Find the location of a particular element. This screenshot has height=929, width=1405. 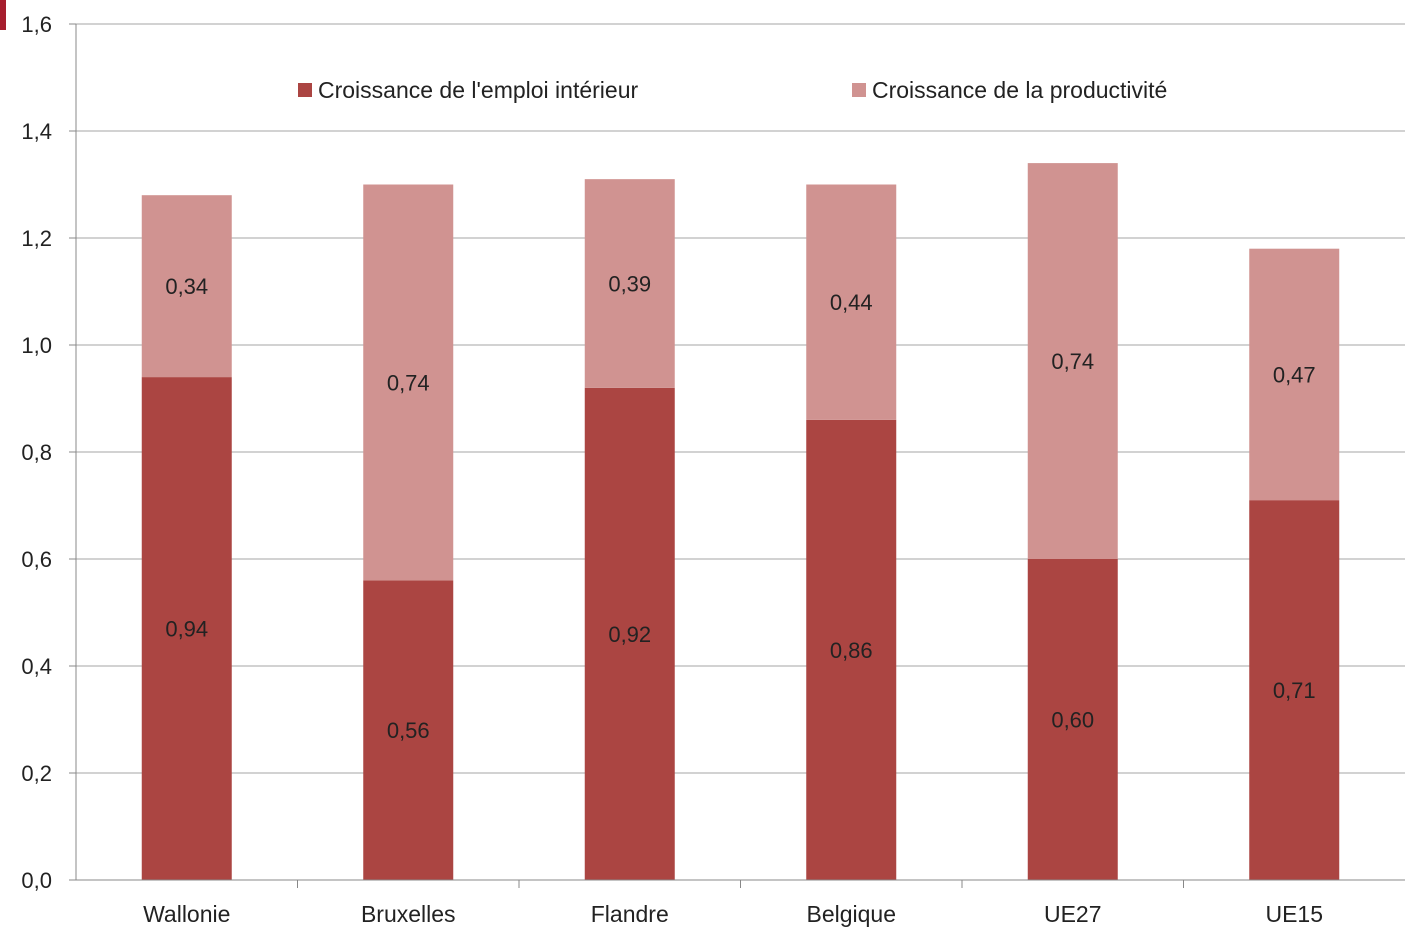

data-label: 0,86 is located at coordinates (851, 650).